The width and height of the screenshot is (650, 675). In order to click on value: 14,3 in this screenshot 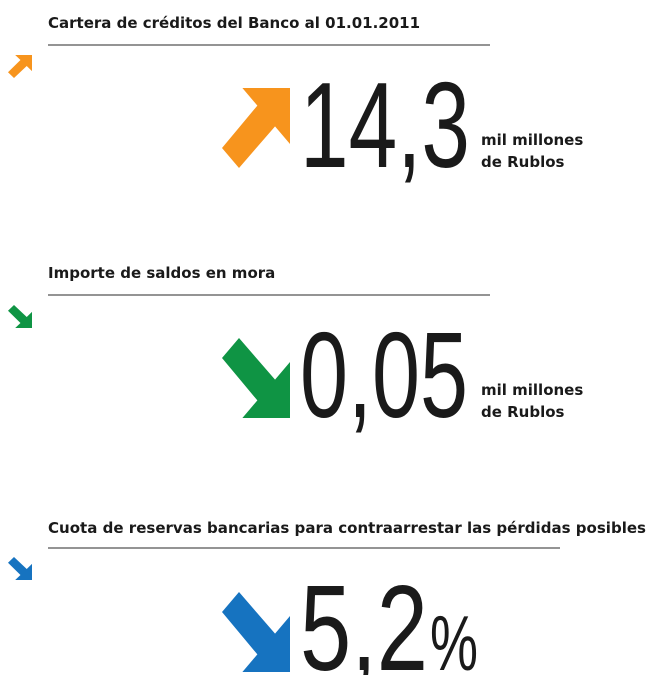, I will do `click(385, 125)`.